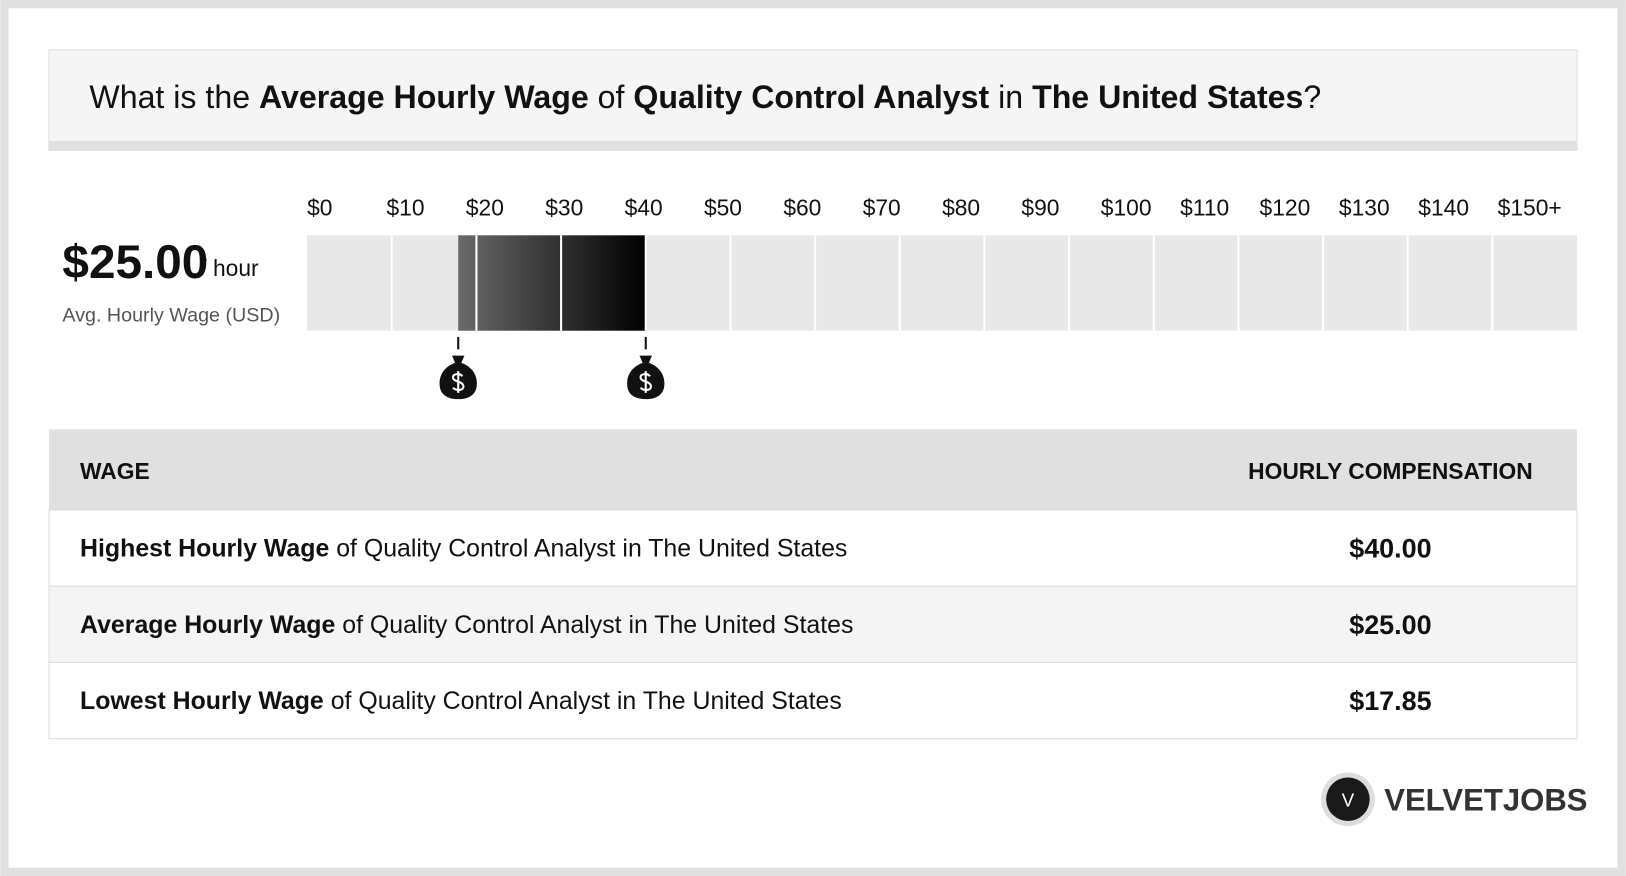 This screenshot has width=1626, height=876. I want to click on scale-label: $0, so click(319, 208).